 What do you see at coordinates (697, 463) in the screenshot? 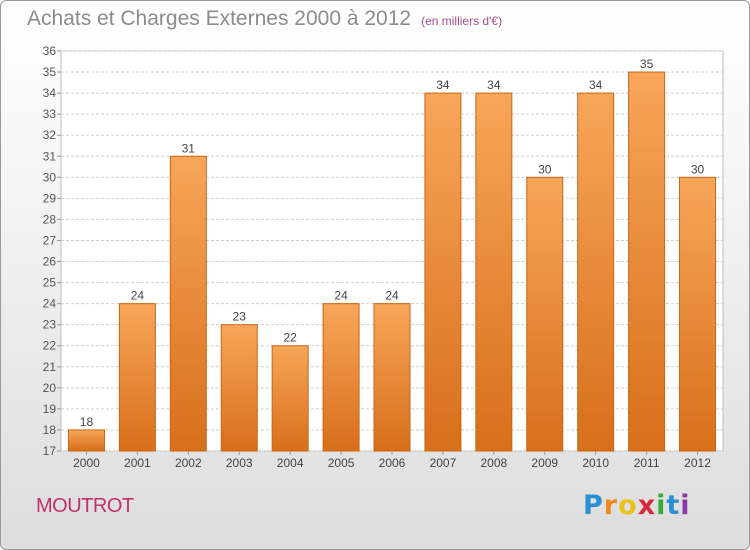
I see `x-tick-label: 2012` at bounding box center [697, 463].